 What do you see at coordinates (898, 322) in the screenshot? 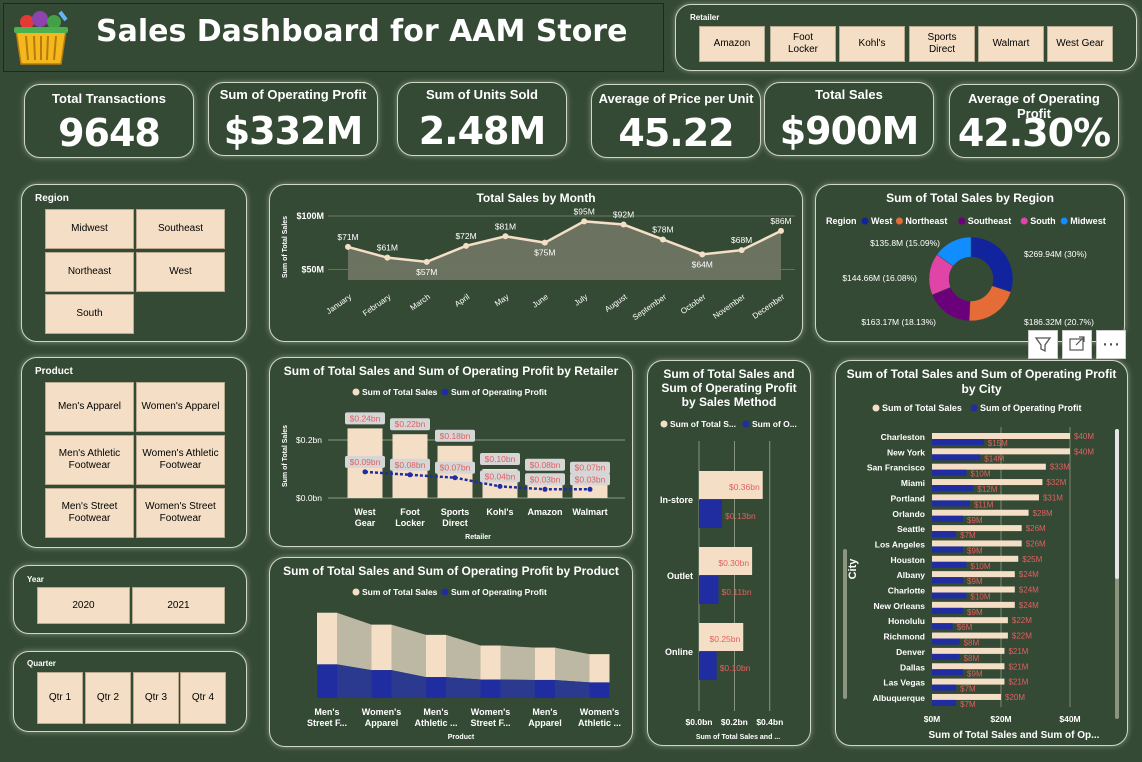
I see `slice-label: $163.17M (18.13%)` at bounding box center [898, 322].